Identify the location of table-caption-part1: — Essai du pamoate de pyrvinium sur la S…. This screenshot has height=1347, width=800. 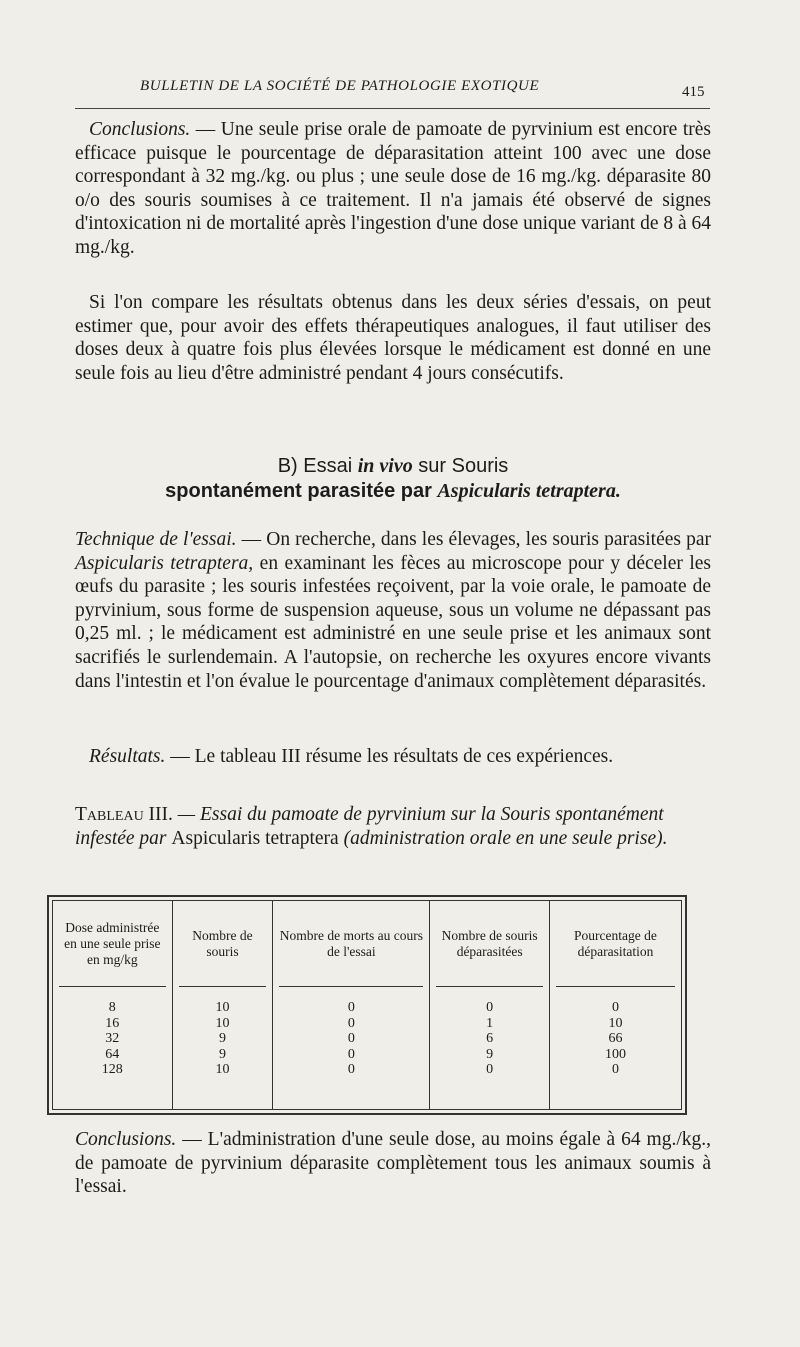
(369, 826).